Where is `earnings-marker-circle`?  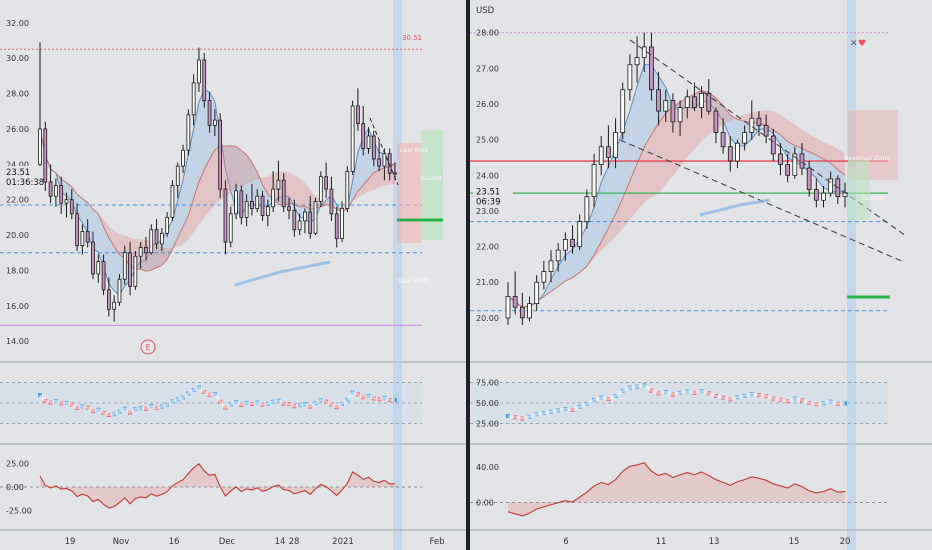 earnings-marker-circle is located at coordinates (148, 347).